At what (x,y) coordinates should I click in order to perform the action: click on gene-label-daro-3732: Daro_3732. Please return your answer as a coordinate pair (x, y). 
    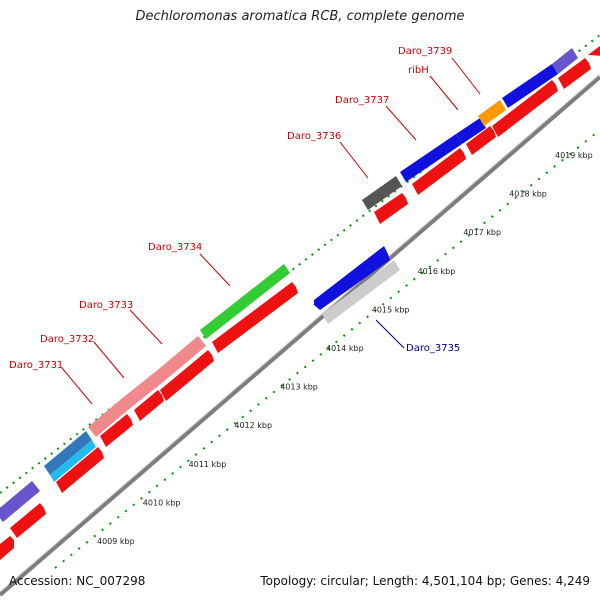
    Looking at the image, I should click on (67, 339).